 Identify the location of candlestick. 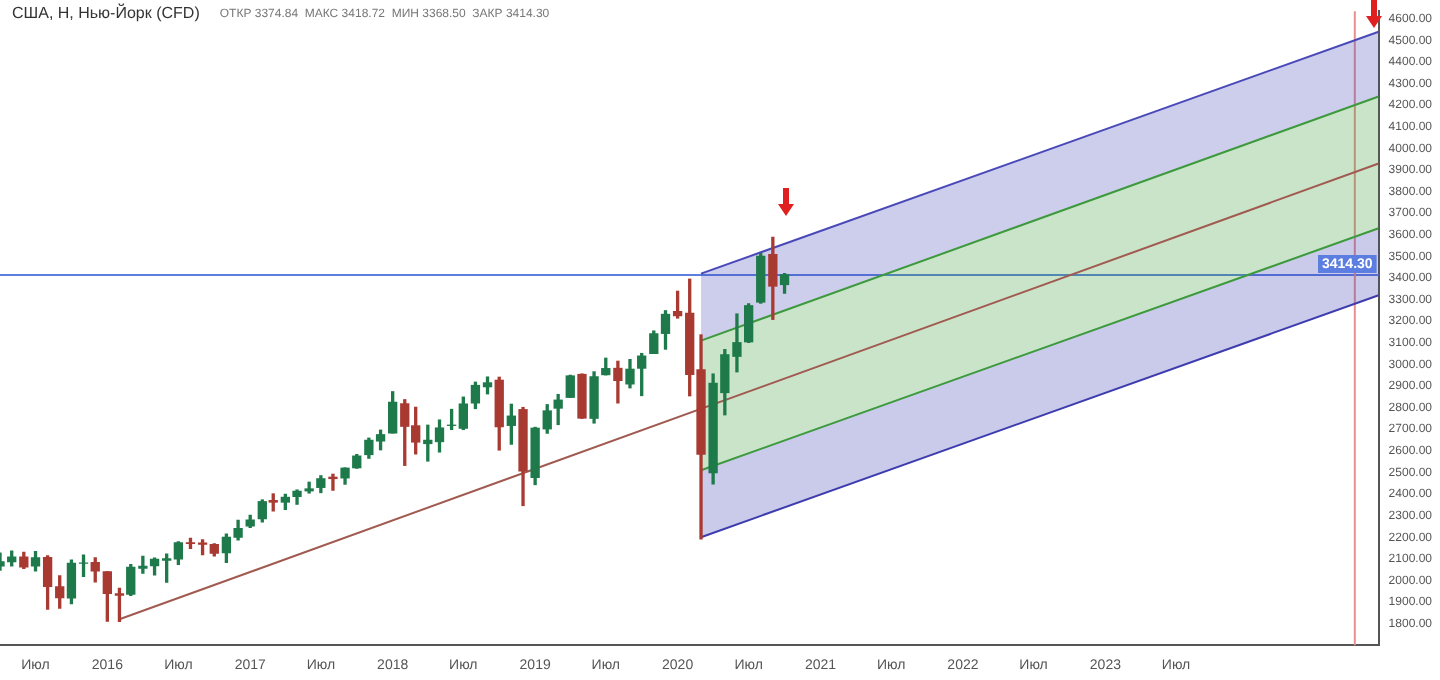
(582, 396).